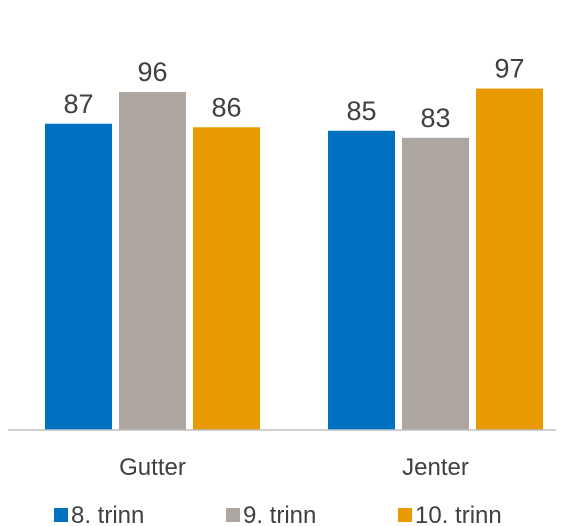 Image resolution: width=565 pixels, height=526 pixels. I want to click on legend-swatch-9-trinn, so click(233, 515).